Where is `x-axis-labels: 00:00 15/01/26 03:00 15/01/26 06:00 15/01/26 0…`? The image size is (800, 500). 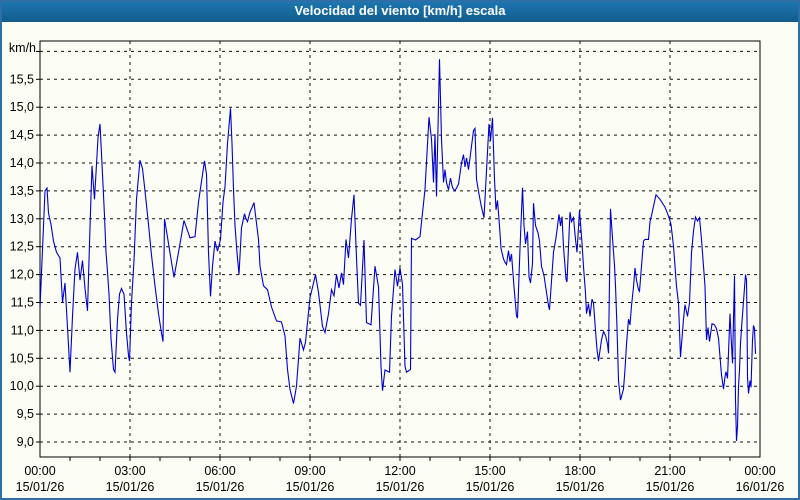
x-axis-labels: 00:00 15/01/26 03:00 15/01/26 06:00 15/01/26 0… is located at coordinates (400, 479).